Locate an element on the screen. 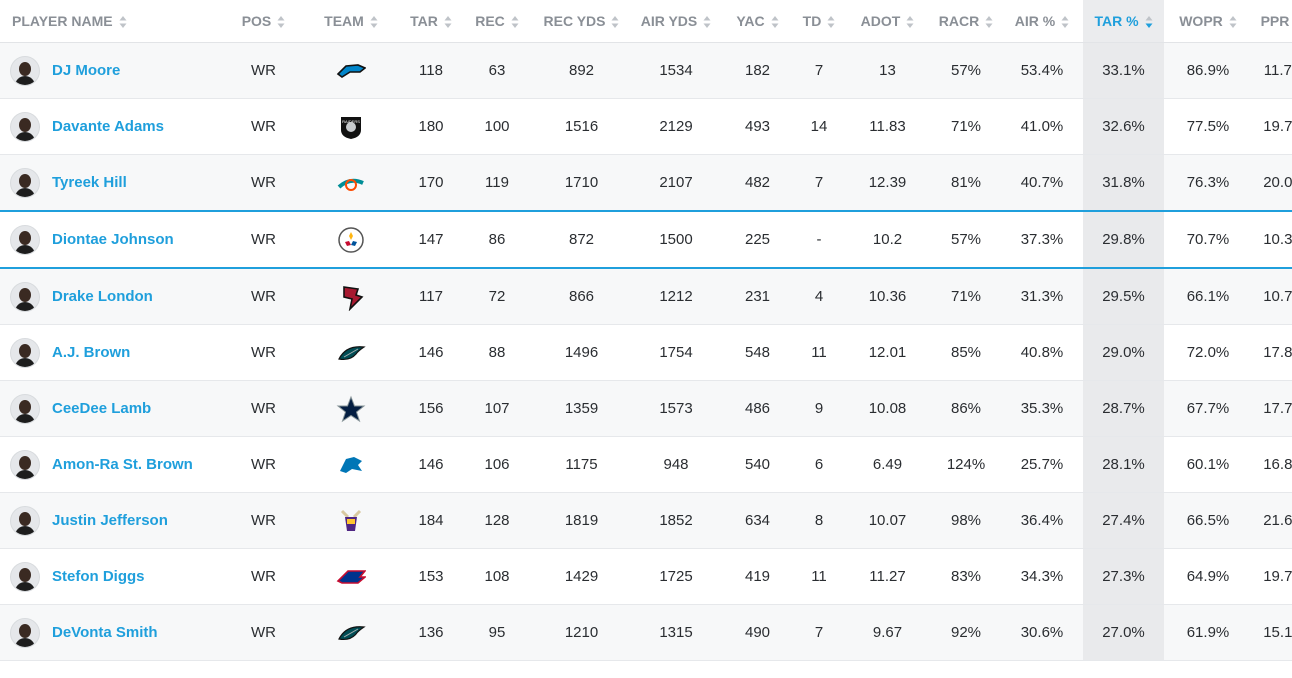 The image size is (1292, 678). column-header-yac: YAC is located at coordinates (757, 21).